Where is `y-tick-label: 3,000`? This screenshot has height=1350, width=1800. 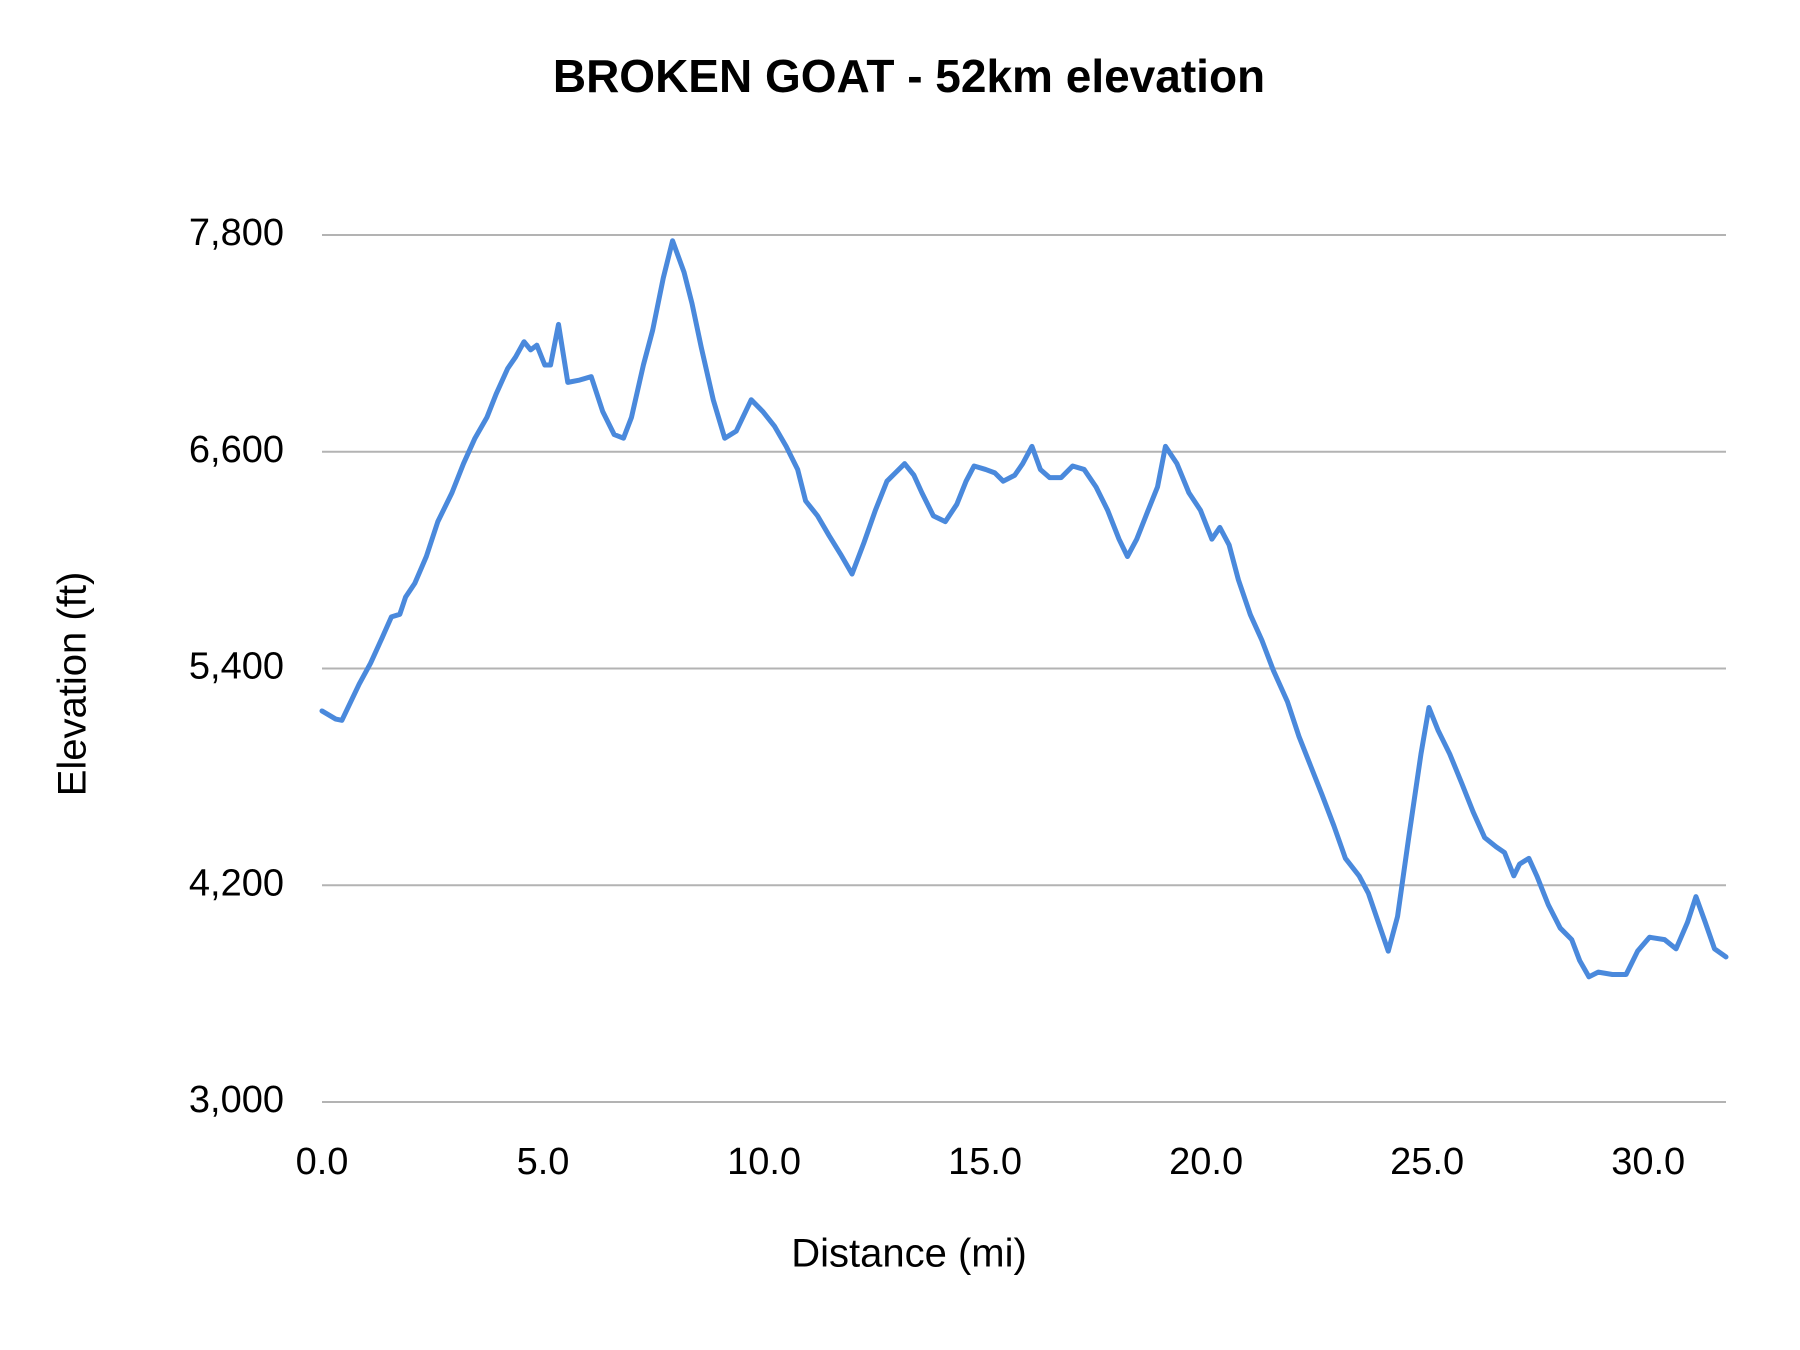 y-tick-label: 3,000 is located at coordinates (236, 1100).